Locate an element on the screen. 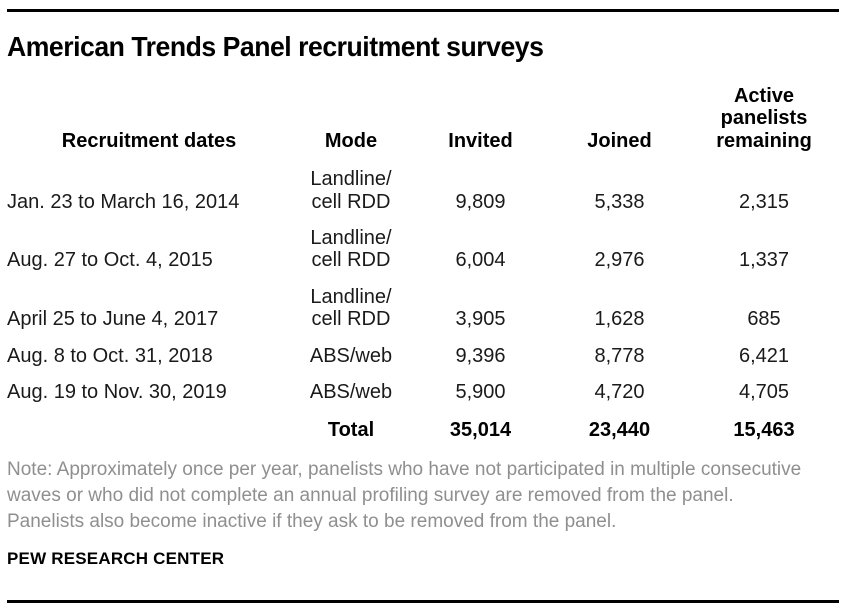  column-header-label: Active panelists remaining is located at coordinates (764, 118).